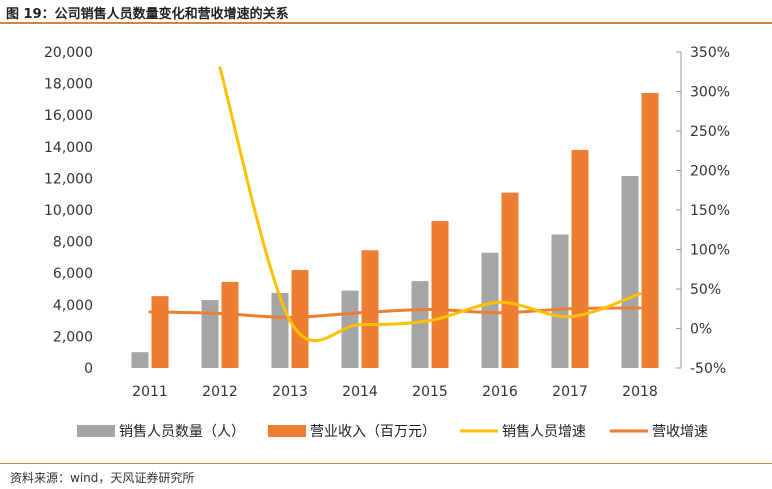 Image resolution: width=772 pixels, height=489 pixels. I want to click on sales-staff-bar-2017, so click(560, 301).